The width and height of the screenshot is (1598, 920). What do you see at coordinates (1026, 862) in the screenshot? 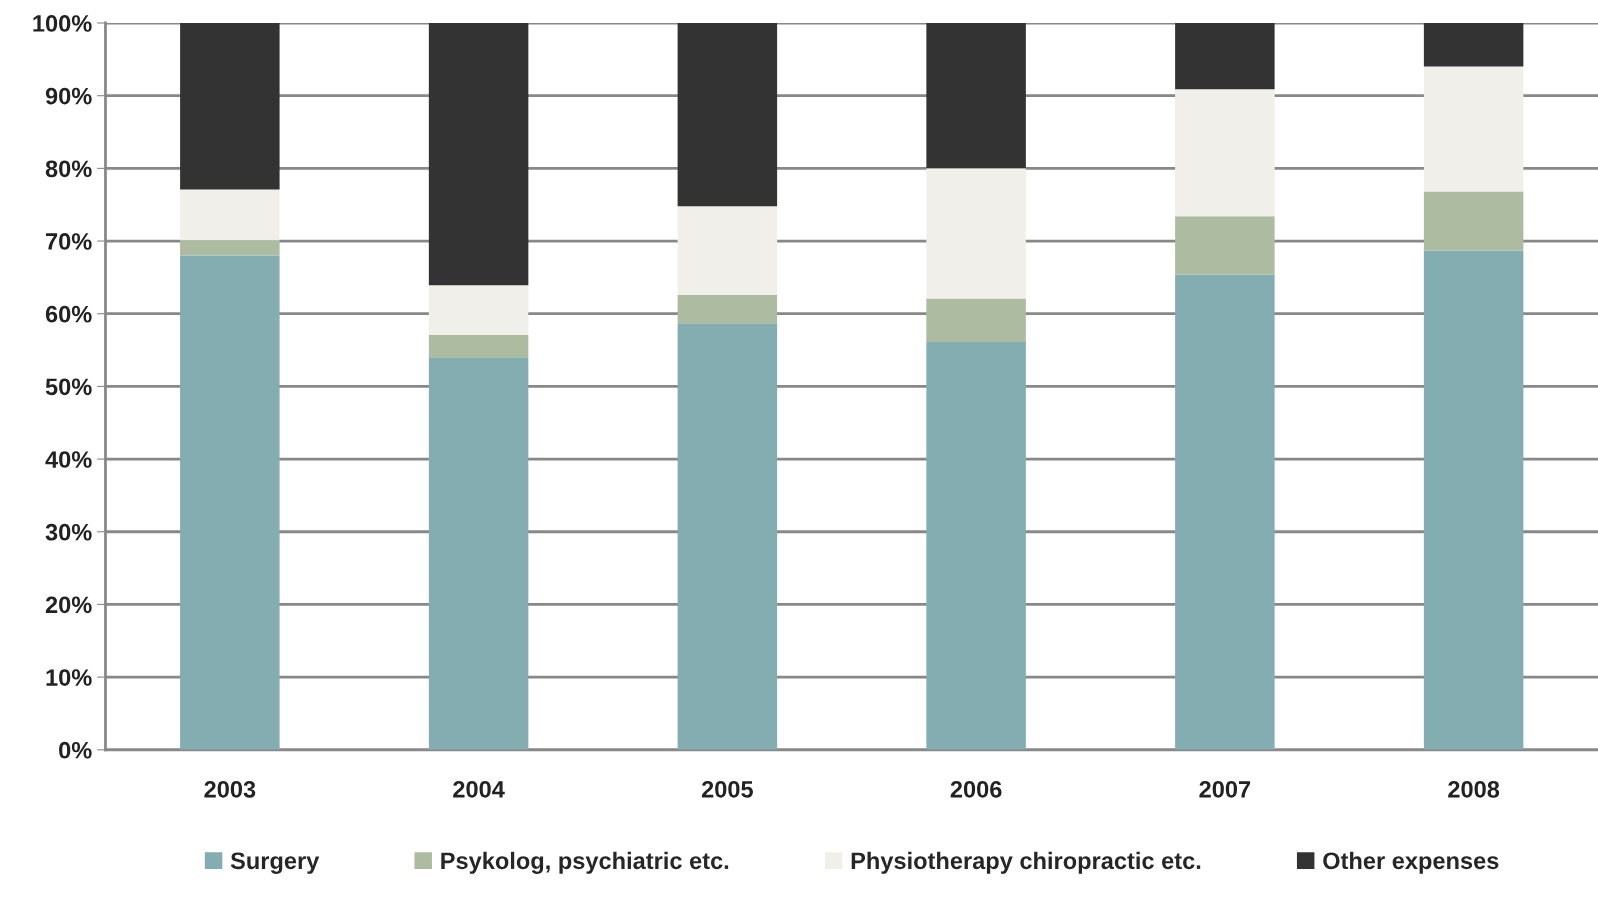
I see `legend-label: Physiotherapy chiropractic etc.` at bounding box center [1026, 862].